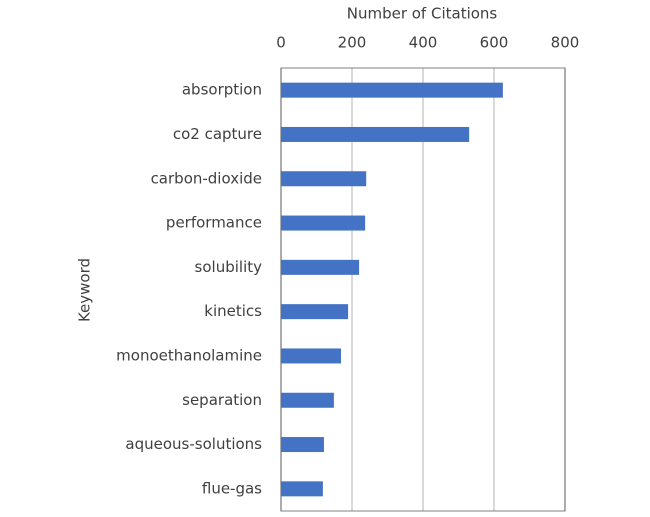 The image size is (650, 517). I want to click on y-tick-label: monoethanolamine, so click(189, 355).